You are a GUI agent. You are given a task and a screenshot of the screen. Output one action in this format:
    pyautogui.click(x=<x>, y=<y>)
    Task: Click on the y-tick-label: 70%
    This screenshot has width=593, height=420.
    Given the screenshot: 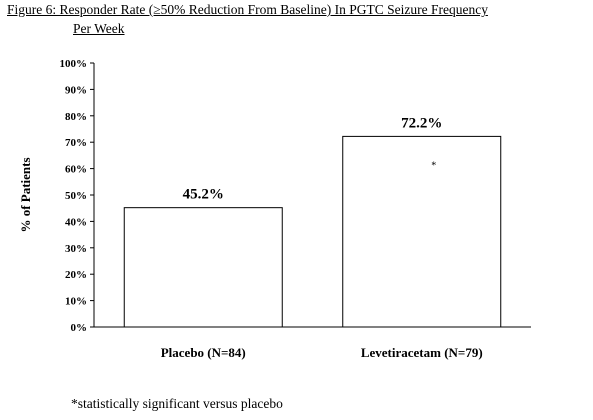 What is the action you would take?
    pyautogui.click(x=76, y=143)
    